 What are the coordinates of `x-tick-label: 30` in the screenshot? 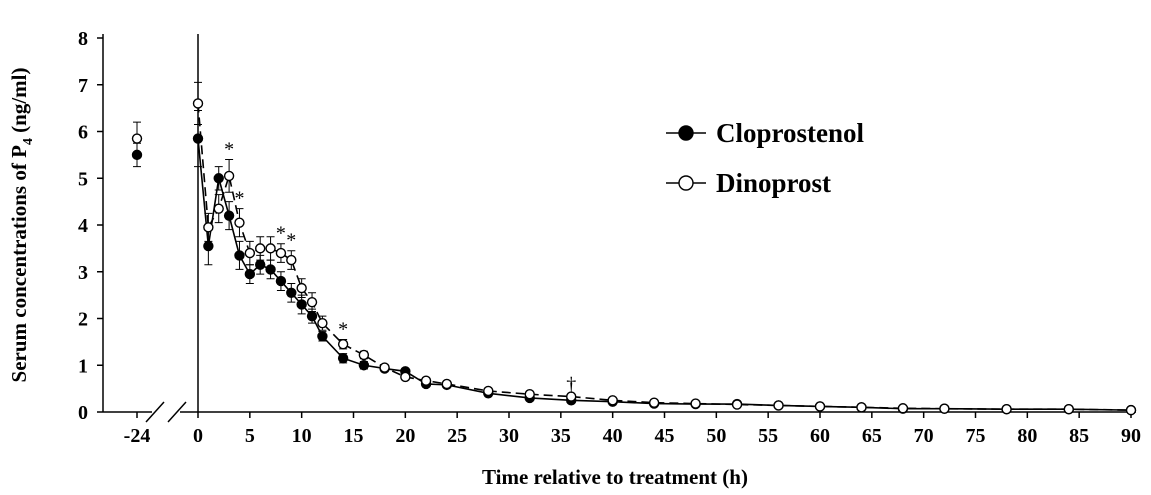 It's located at (509, 436).